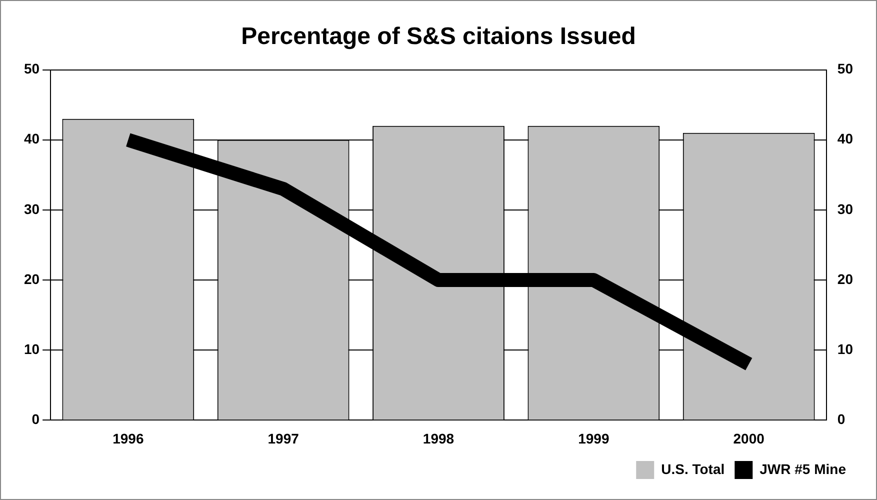 This screenshot has height=500, width=877. Describe the element at coordinates (36, 419) in the screenshot. I see `y-tick-label: 0` at that location.